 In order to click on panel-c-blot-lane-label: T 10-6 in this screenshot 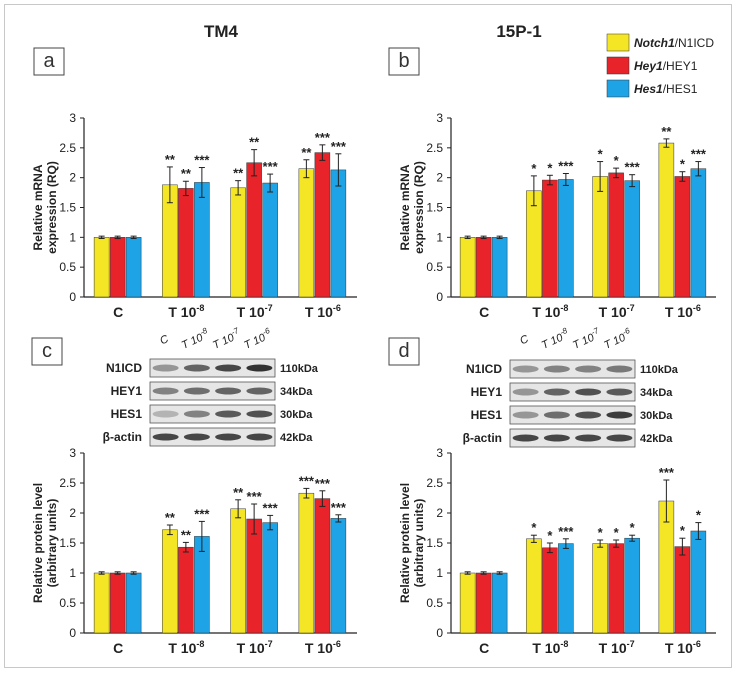, I will do `click(257, 339)`.